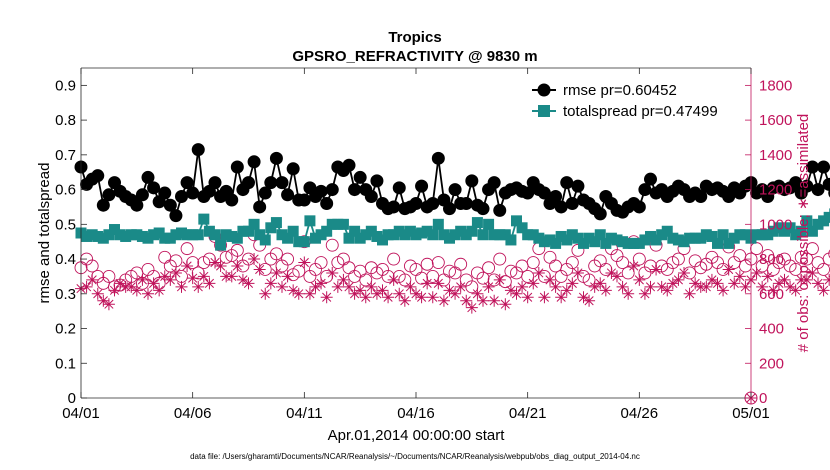 The image size is (830, 470). What do you see at coordinates (81, 413) in the screenshot?
I see `x-tick-label: 04/01` at bounding box center [81, 413].